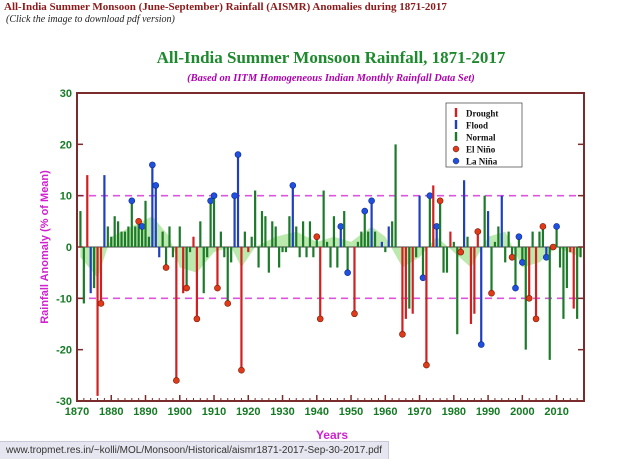 This screenshot has height=459, width=626. Describe the element at coordinates (419, 412) in the screenshot. I see `x-tick-label-1970: 1970` at that location.